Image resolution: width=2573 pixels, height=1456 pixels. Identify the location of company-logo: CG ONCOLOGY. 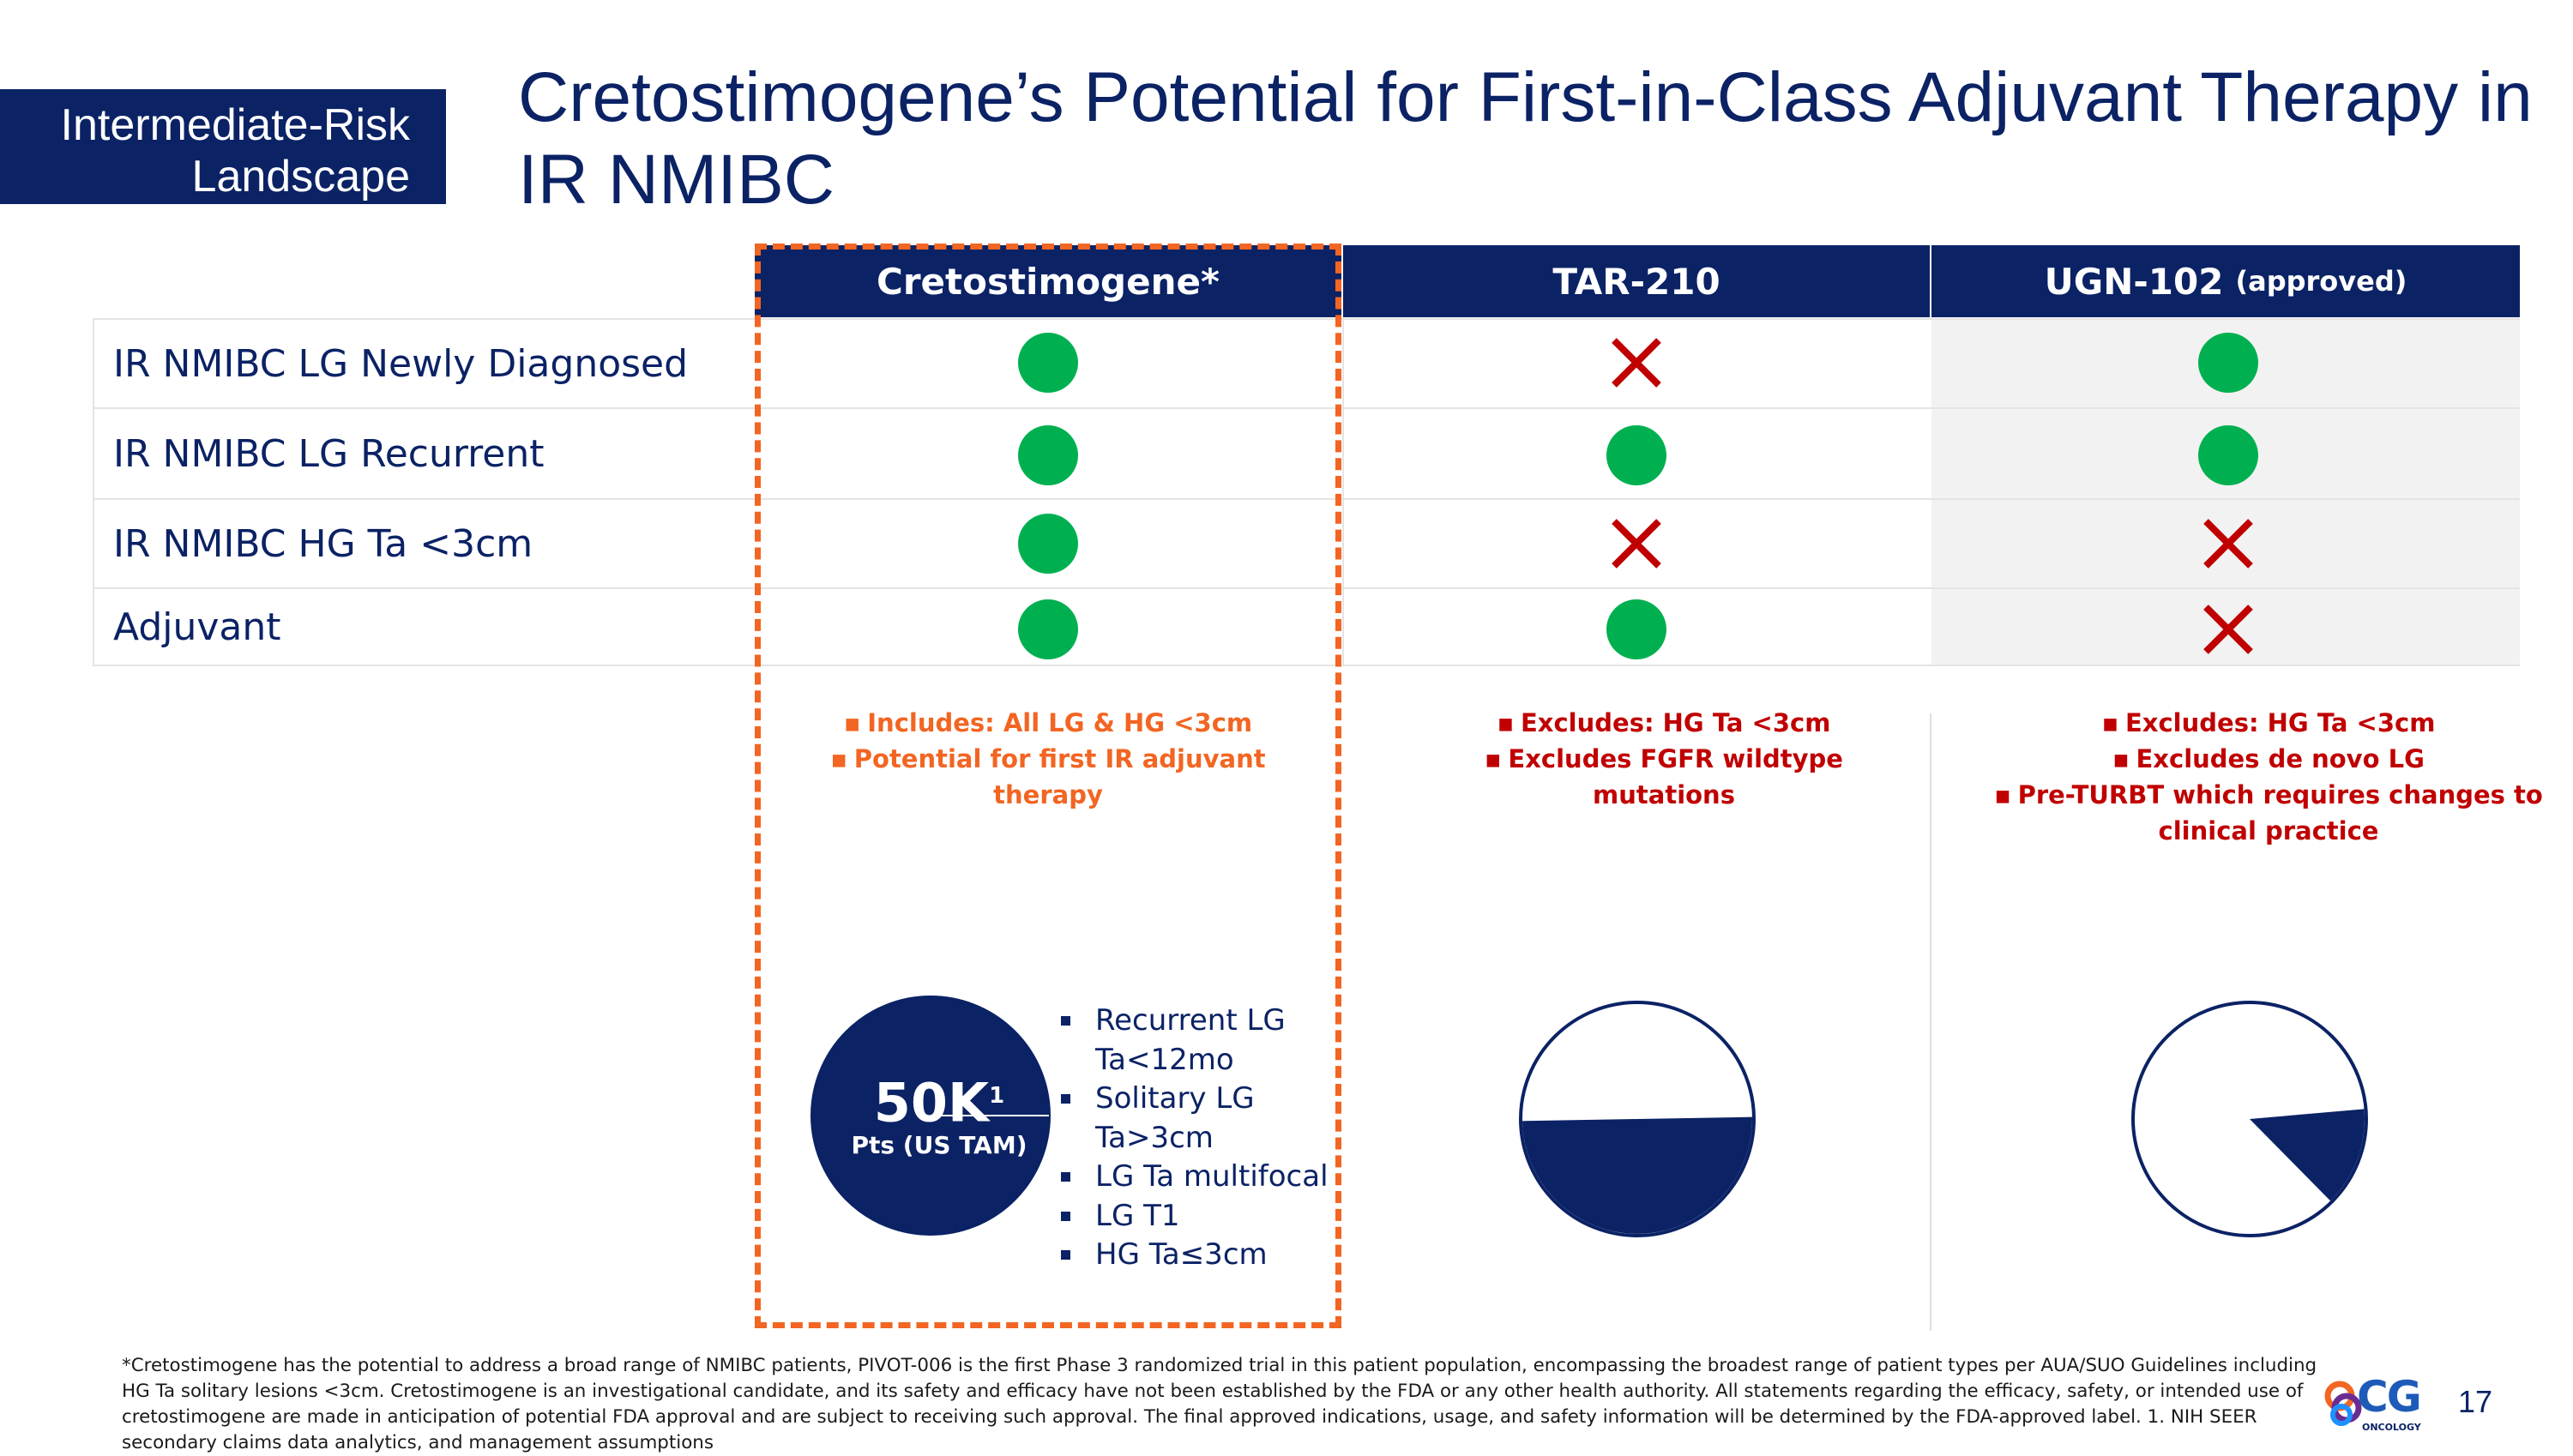
(2375, 1405).